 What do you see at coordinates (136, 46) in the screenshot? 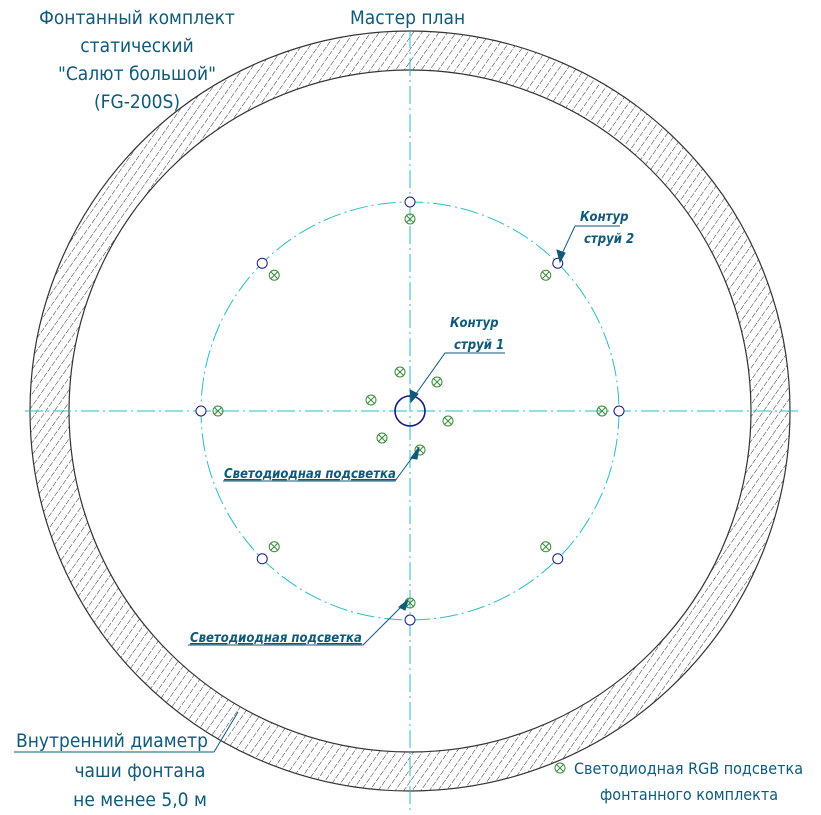
I see `title-line: статический` at bounding box center [136, 46].